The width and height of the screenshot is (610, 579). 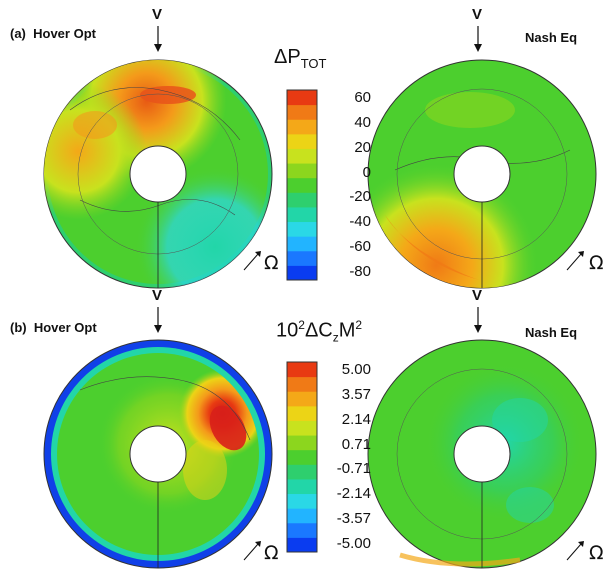 What do you see at coordinates (477, 14) in the screenshot?
I see `velocity-label-a-right: V` at bounding box center [477, 14].